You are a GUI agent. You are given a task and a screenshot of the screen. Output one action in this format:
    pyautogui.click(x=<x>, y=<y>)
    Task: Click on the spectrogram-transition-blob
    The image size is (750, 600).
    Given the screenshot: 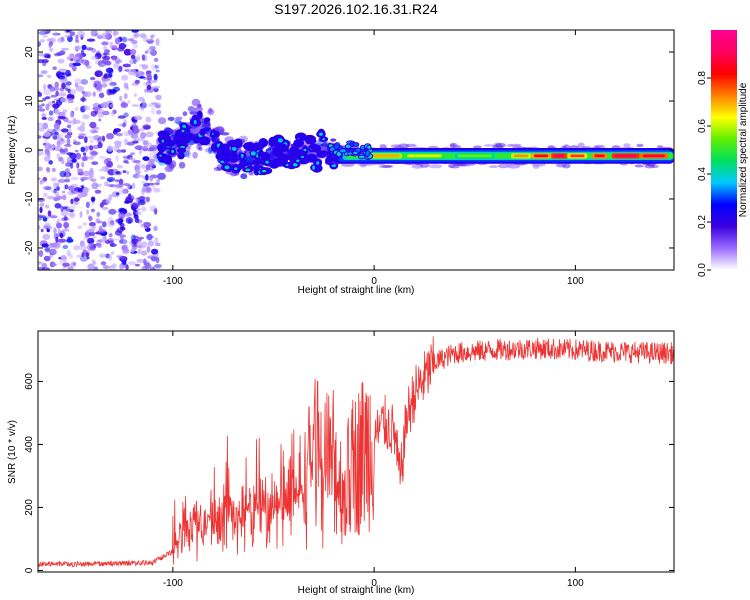 What is the action you would take?
    pyautogui.click(x=342, y=151)
    